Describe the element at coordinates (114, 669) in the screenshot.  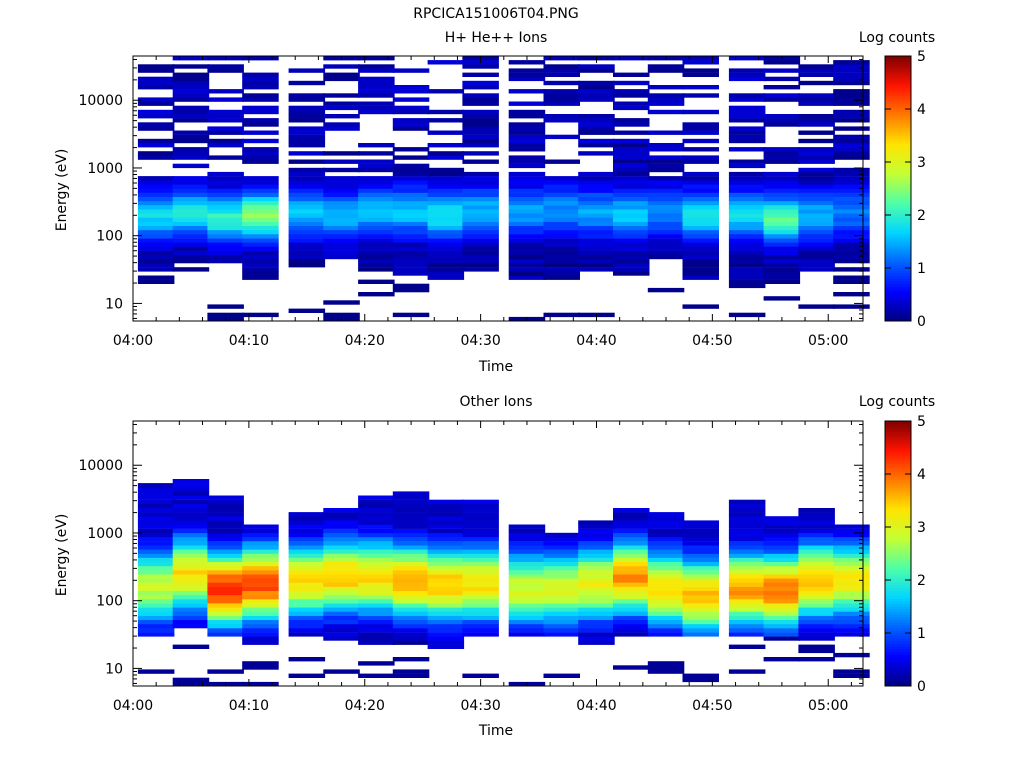
I see `y-tick-label: 10` at that location.